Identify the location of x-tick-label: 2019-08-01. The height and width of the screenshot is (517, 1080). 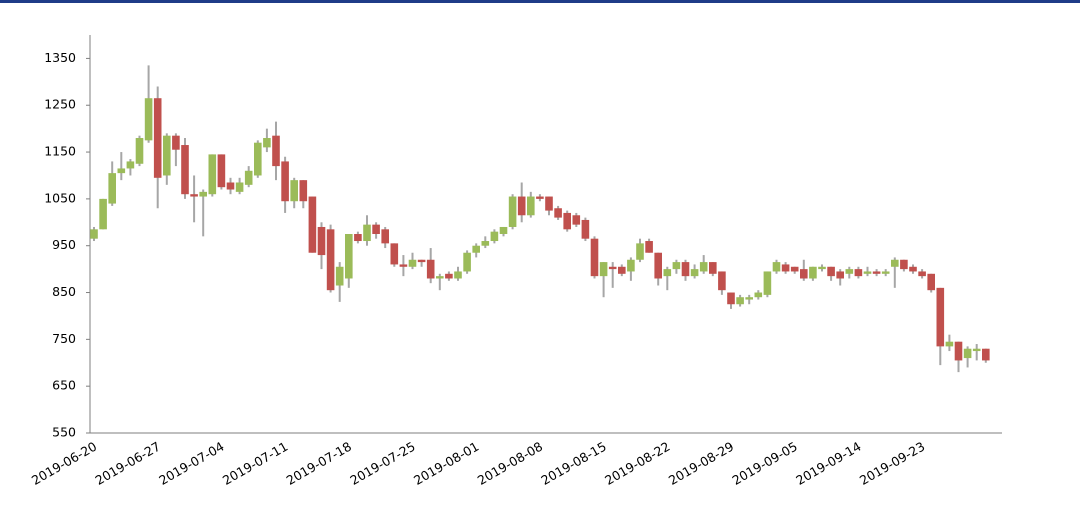
(446, 463).